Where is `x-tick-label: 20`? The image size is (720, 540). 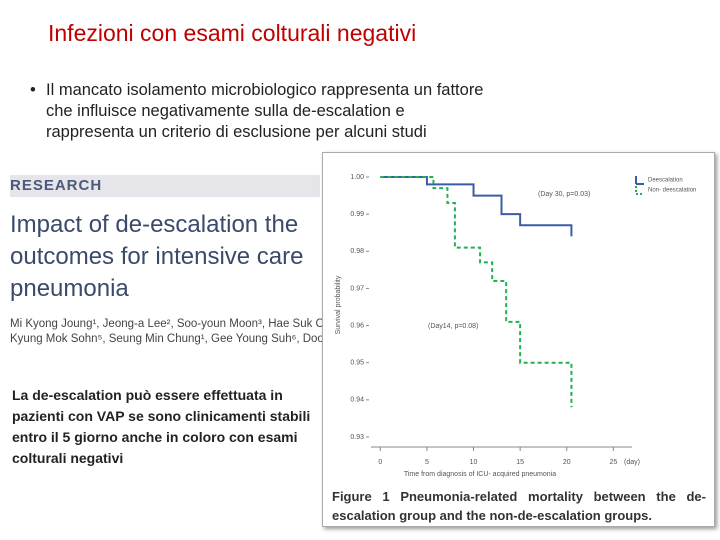 x-tick-label: 20 is located at coordinates (567, 462).